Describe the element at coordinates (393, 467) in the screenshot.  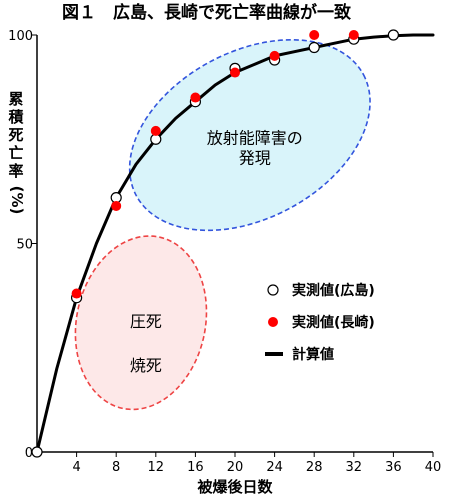
I see `x-tick-label-36: 36` at that location.